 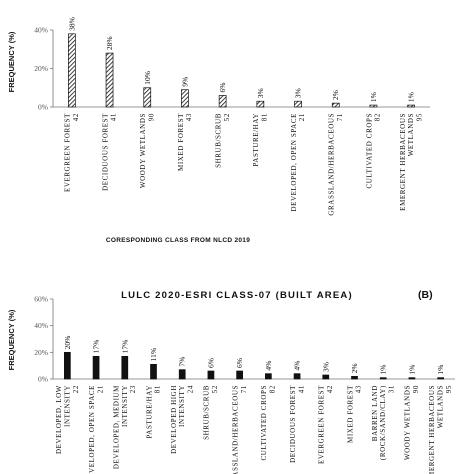 What do you see at coordinates (109, 152) in the screenshot?
I see `chart-a-category-label: DECIDUOUS FOREST41` at bounding box center [109, 152].